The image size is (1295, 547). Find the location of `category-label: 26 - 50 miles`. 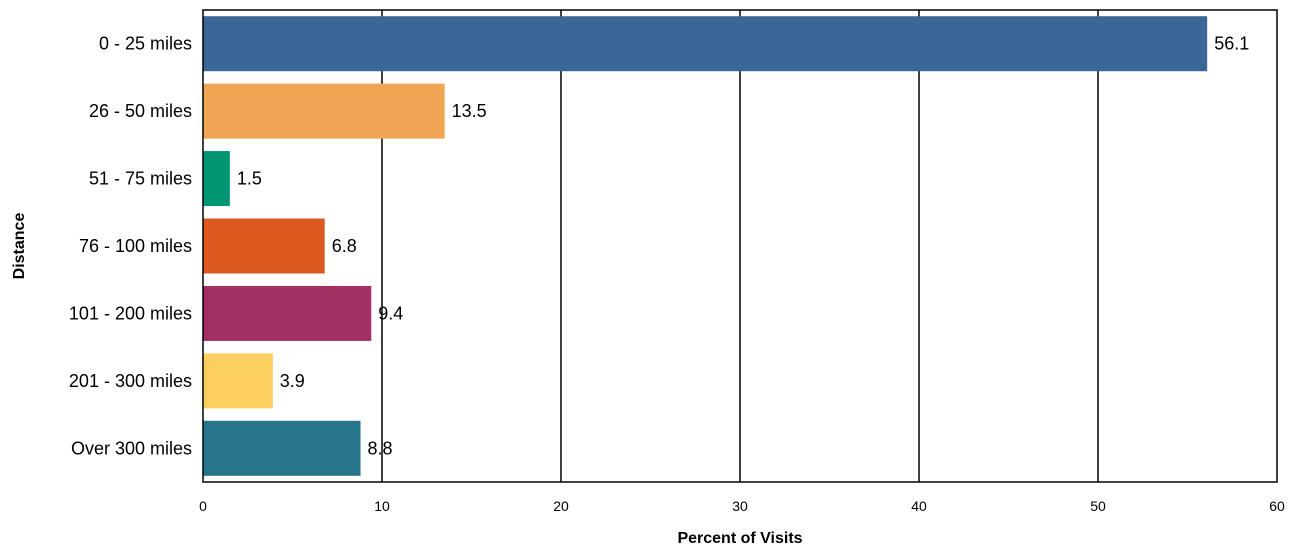

category-label: 26 - 50 miles is located at coordinates (140, 111).